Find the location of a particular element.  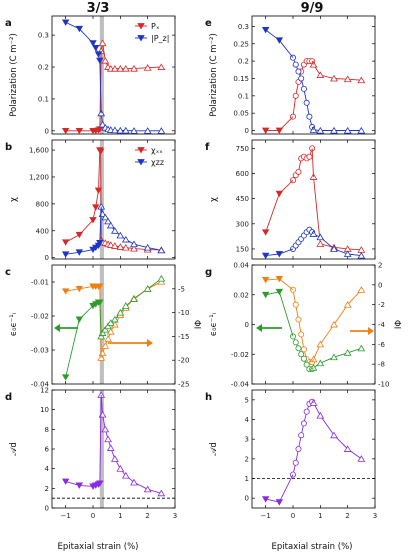

y-axis-title: 𝒜d is located at coordinates (214, 448).